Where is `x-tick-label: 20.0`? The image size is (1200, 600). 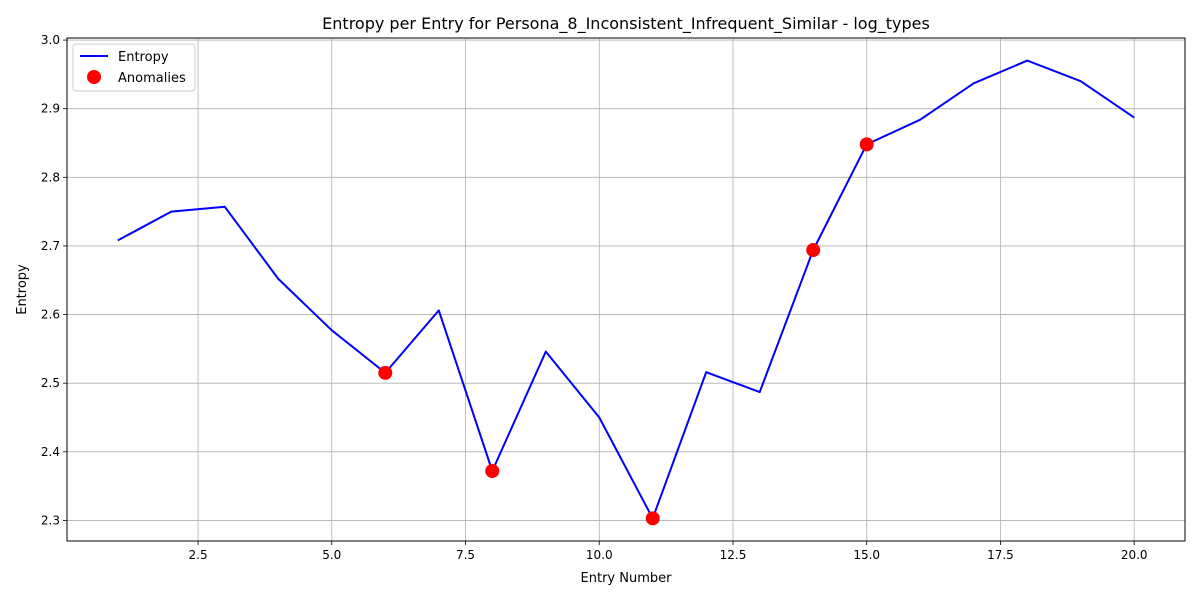 x-tick-label: 20.0 is located at coordinates (1134, 555).